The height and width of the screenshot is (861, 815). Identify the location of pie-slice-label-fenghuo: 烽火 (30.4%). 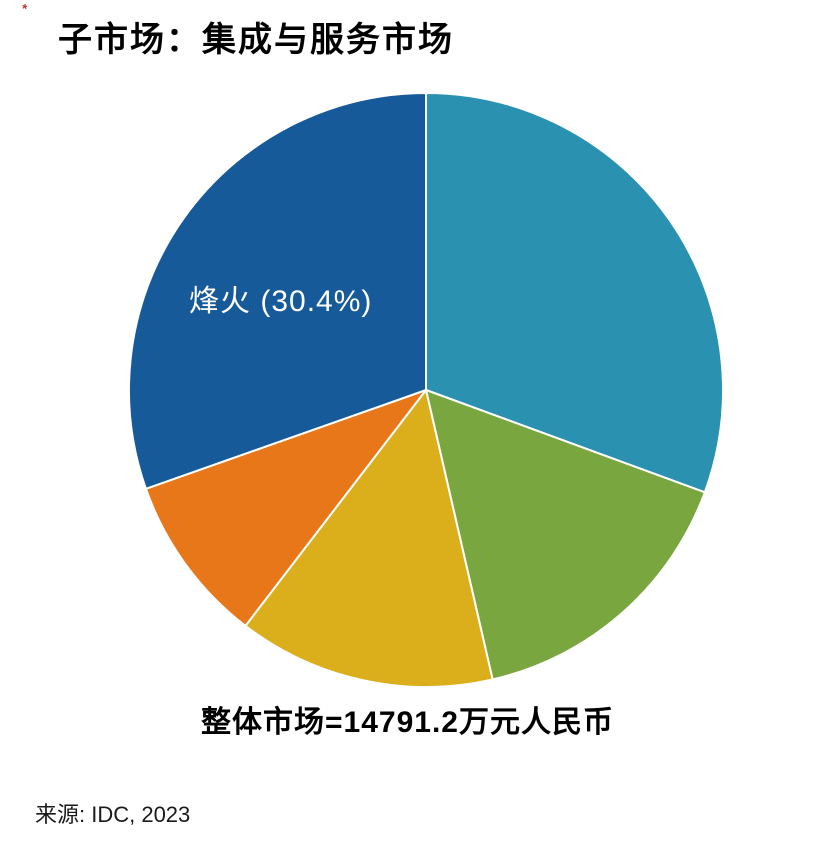
(281, 301).